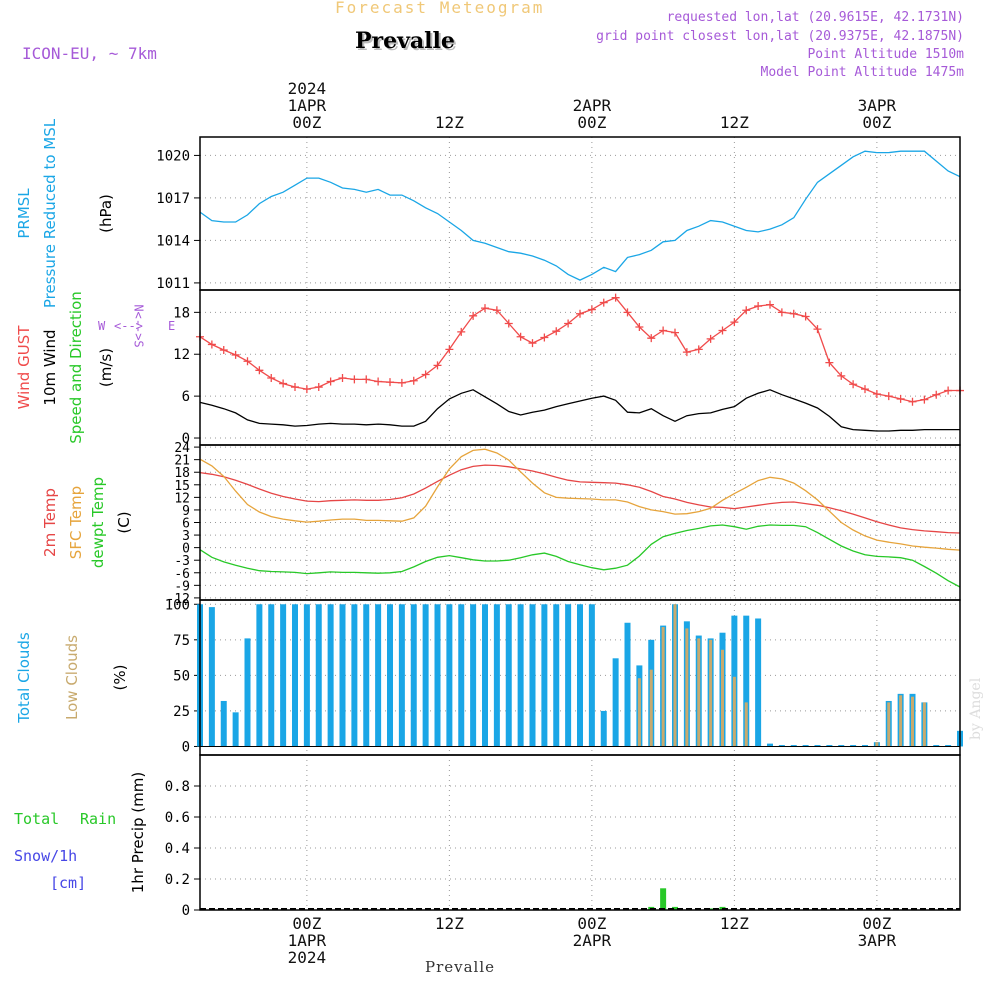 This screenshot has width=1000, height=1000. I want to click on y-tick-label: 0.6, so click(177, 818).